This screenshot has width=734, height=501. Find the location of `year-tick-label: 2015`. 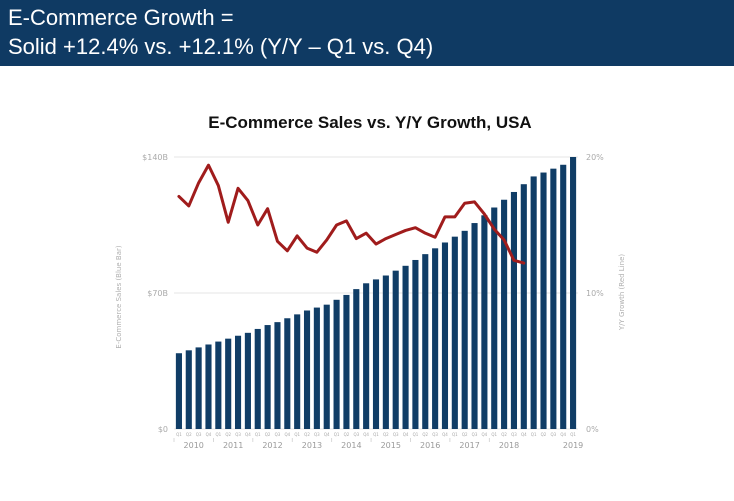

year-tick-label: 2015 is located at coordinates (391, 445).